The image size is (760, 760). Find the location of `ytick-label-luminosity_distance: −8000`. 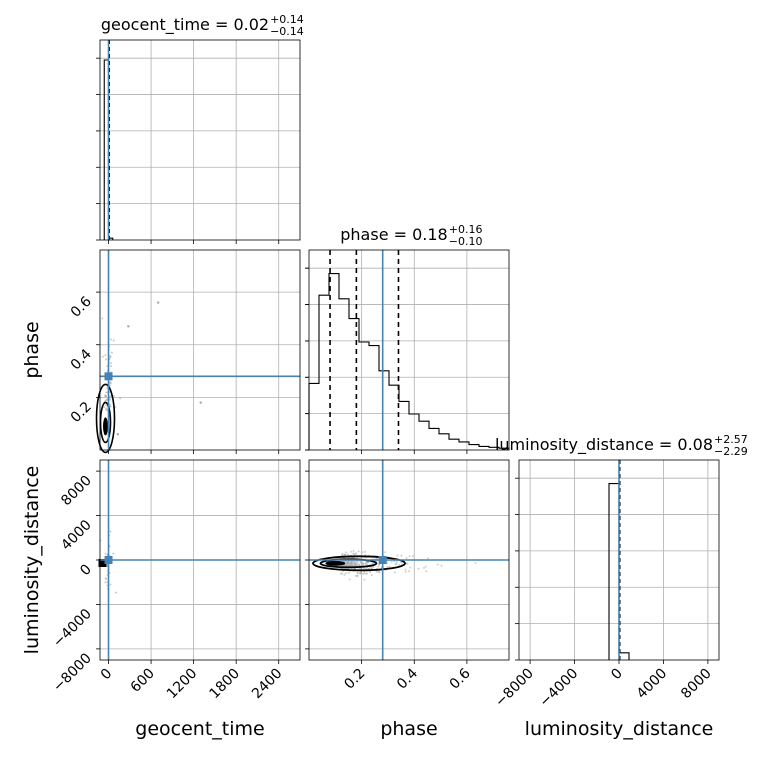

ytick-label-luminosity_distance: −8000 is located at coordinates (72, 672).